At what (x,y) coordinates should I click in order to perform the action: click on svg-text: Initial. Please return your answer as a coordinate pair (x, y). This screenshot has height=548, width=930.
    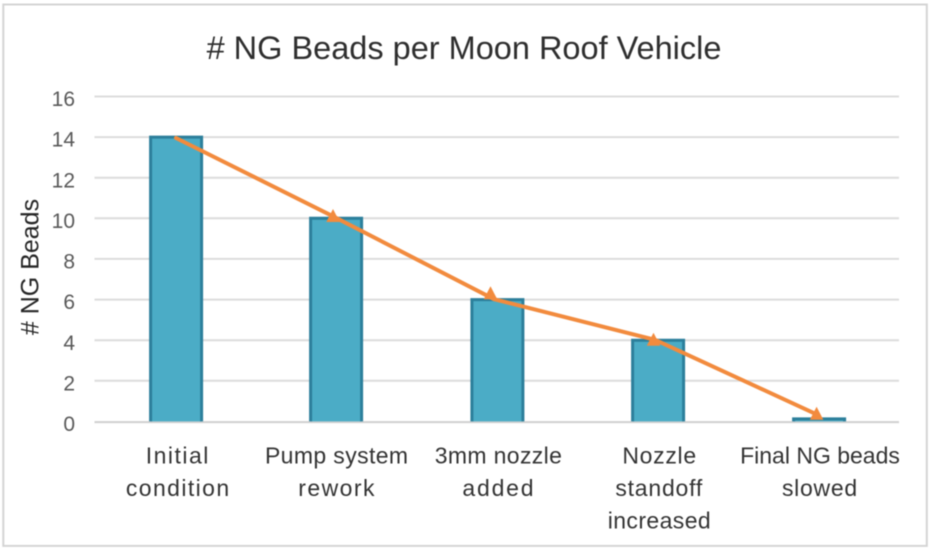
    Looking at the image, I should click on (178, 456).